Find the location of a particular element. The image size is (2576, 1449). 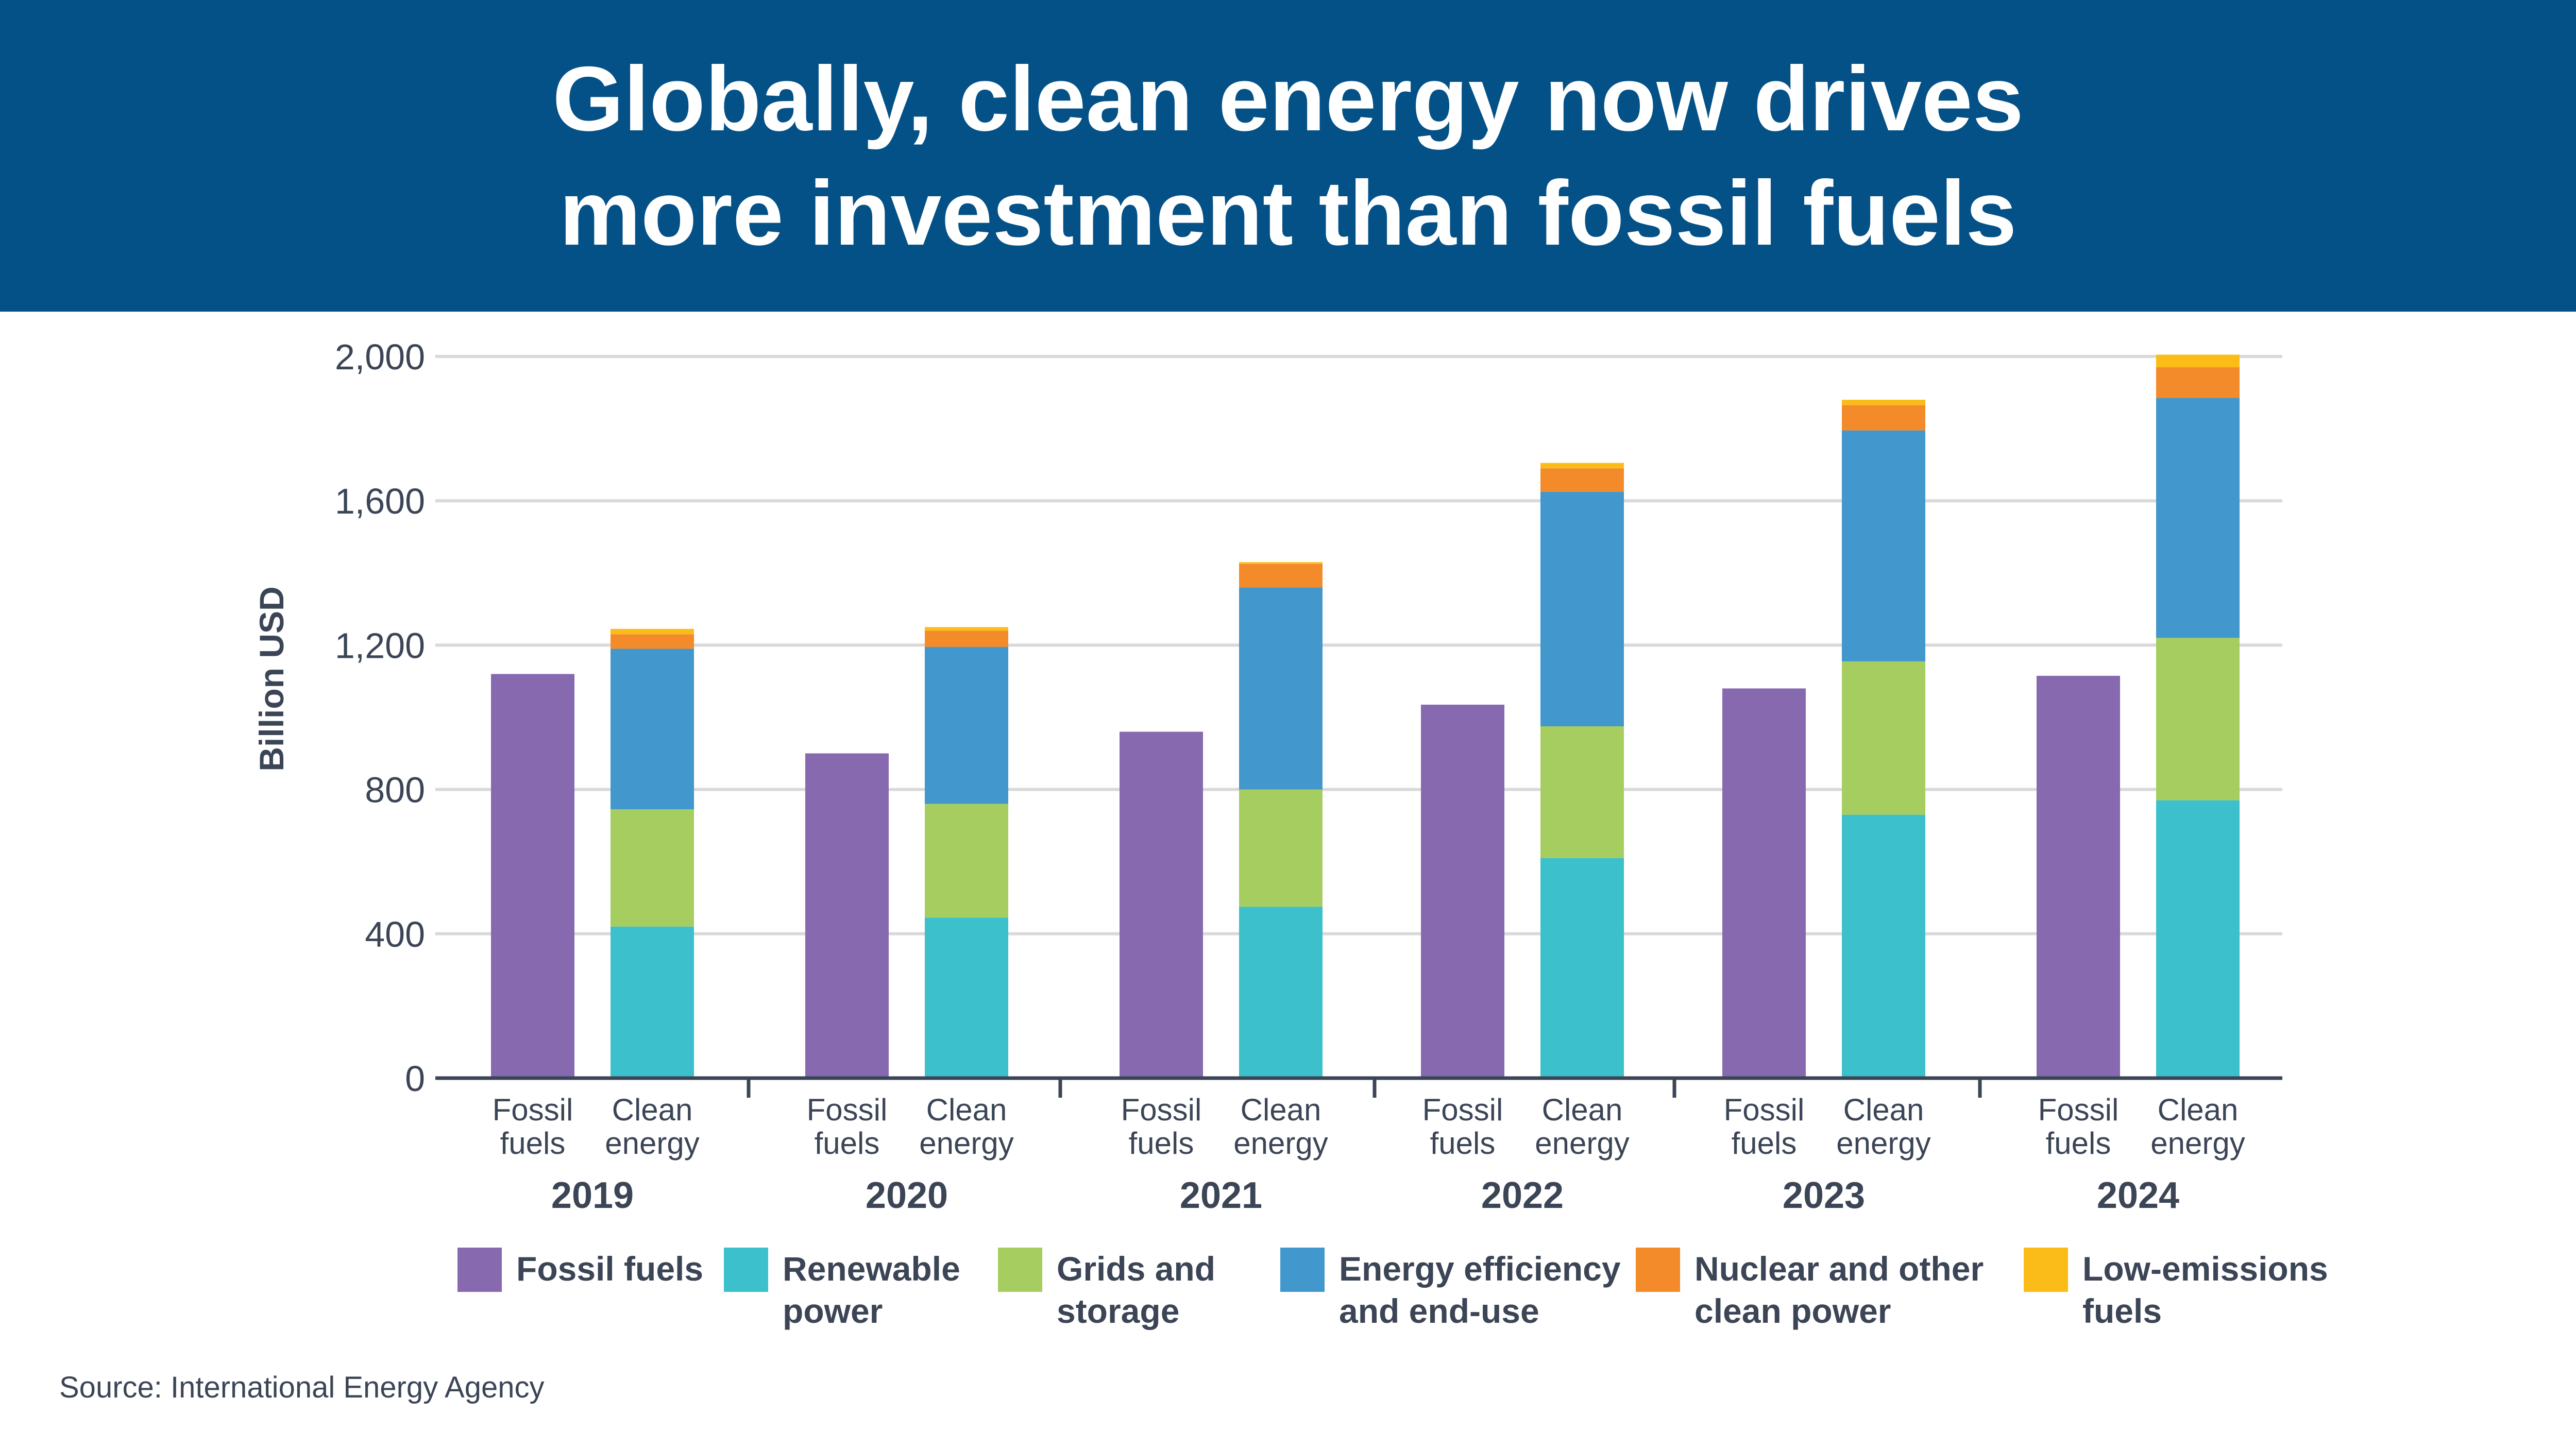

year-label: 2023 is located at coordinates (1824, 1195).